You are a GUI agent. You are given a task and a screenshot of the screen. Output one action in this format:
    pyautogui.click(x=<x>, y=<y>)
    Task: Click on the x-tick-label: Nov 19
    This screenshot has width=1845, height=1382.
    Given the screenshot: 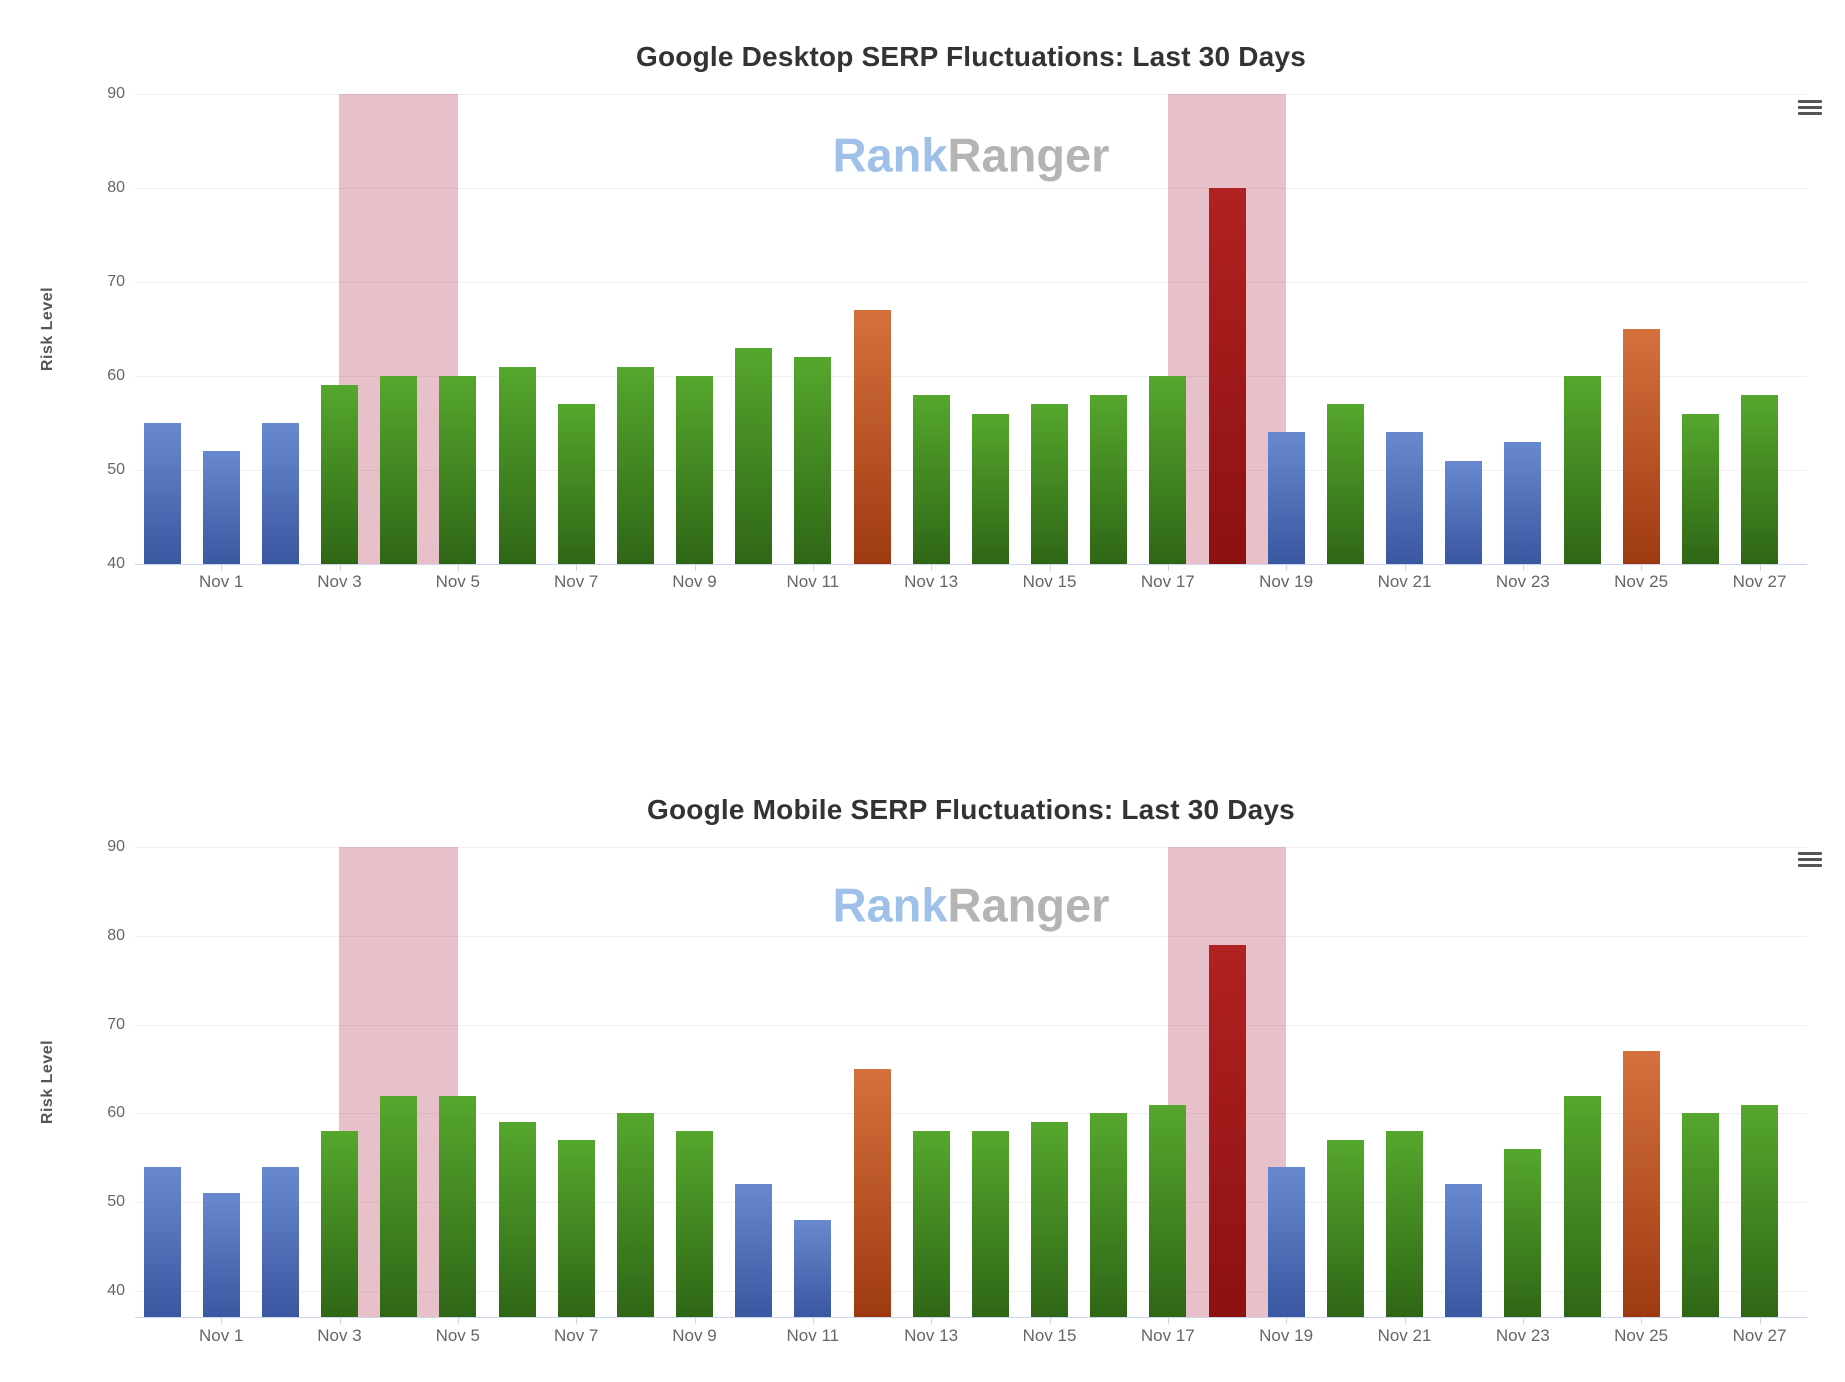 What is the action you would take?
    pyautogui.click(x=1286, y=581)
    